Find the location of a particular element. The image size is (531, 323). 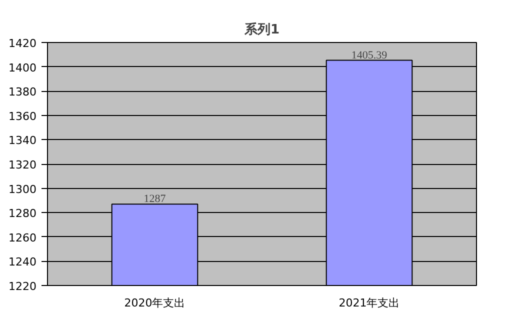

data-label: 1405.39 is located at coordinates (369, 55).